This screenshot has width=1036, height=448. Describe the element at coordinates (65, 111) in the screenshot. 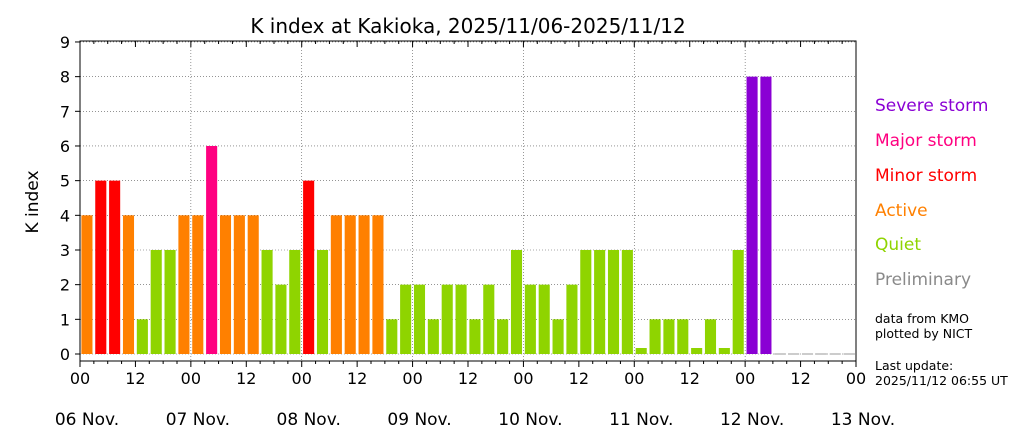

I see `y-tick-label: 7` at that location.